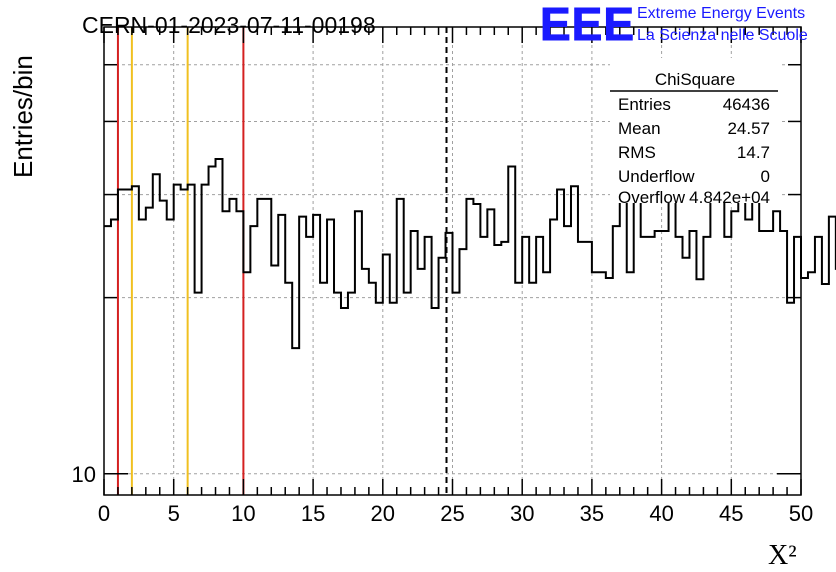  I want to click on eee-logo: EEE, so click(587, 25).